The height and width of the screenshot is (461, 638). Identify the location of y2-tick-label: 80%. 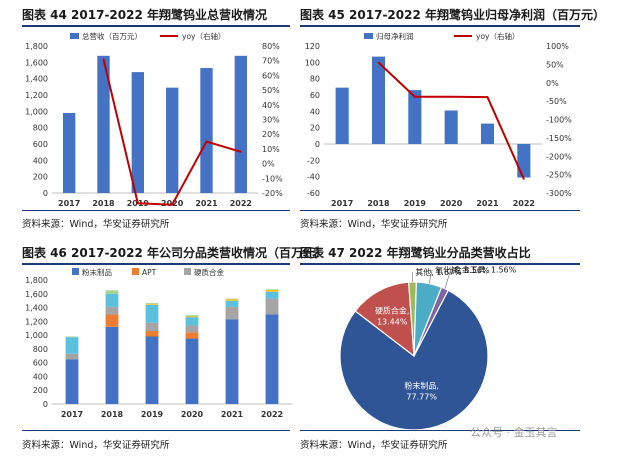
(271, 46).